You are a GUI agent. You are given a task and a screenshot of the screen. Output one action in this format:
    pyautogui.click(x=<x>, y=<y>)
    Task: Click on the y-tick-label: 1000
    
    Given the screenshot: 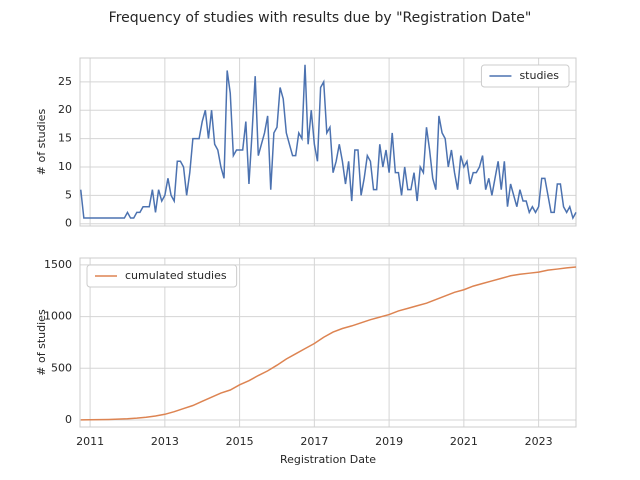 What is the action you would take?
    pyautogui.click(x=58, y=316)
    